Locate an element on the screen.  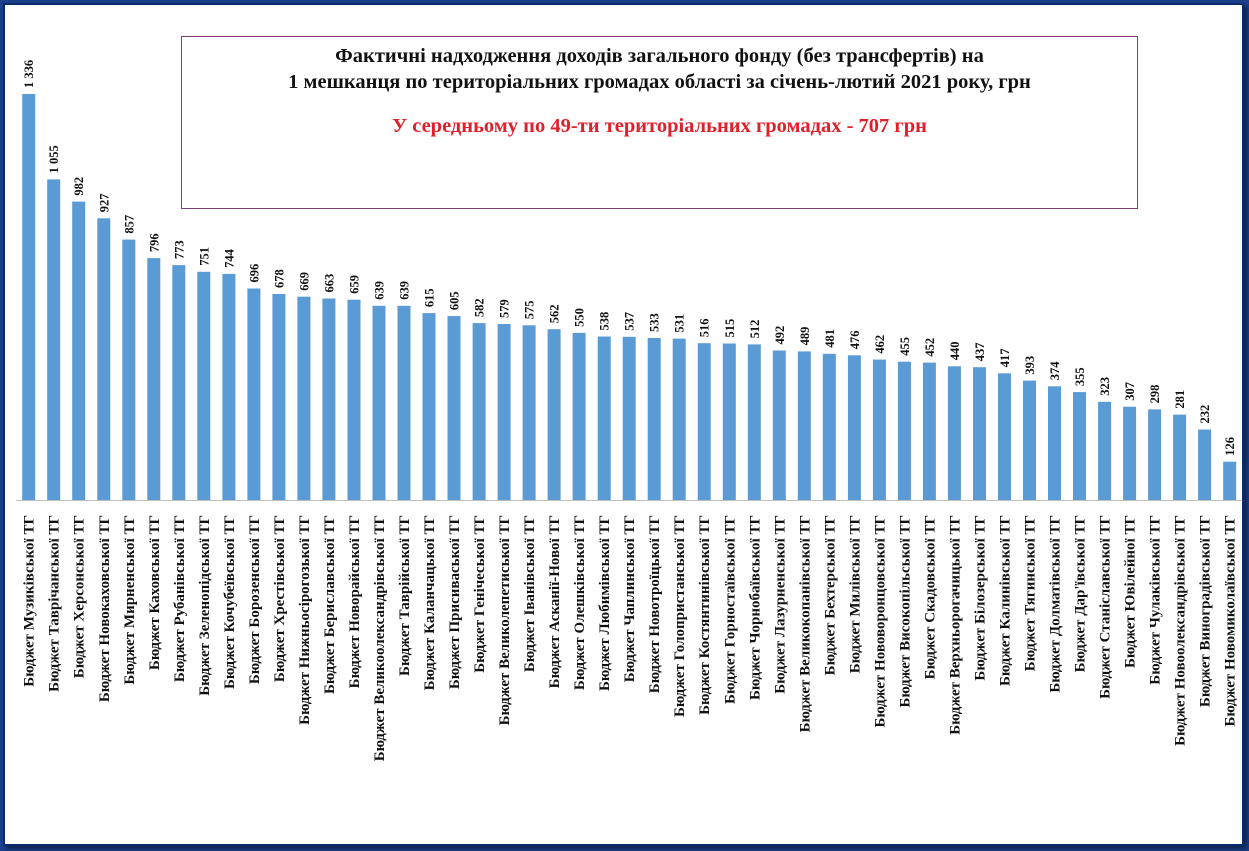
category-label-38: Бюджет Верхньорогачицької ТГ is located at coordinates (955, 625).